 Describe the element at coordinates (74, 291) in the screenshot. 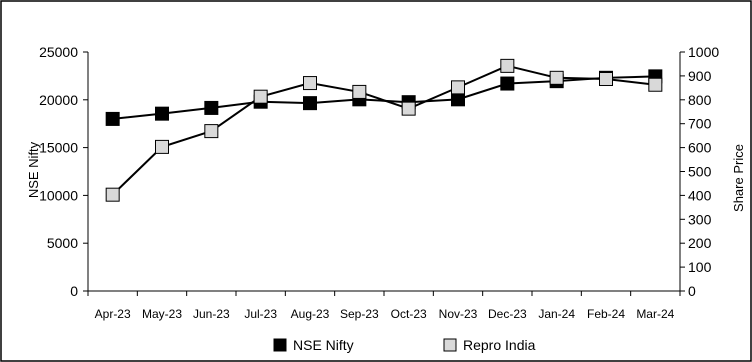

I see `y-left-tick-label: 0` at that location.